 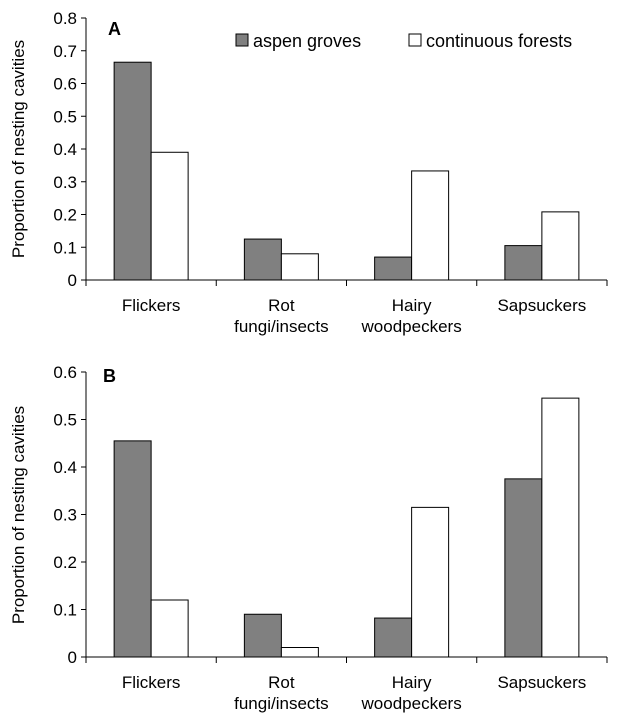 I want to click on legend: aspen groves continuous forests, so click(x=403, y=41).